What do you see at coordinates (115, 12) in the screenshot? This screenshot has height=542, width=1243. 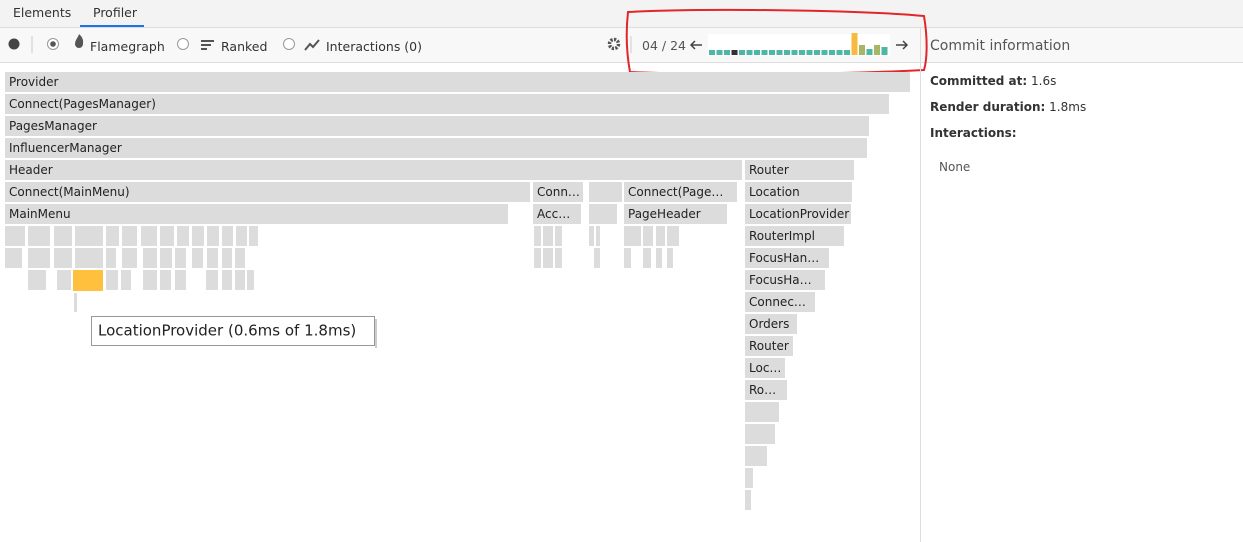 I see `tab: Profiler` at bounding box center [115, 12].